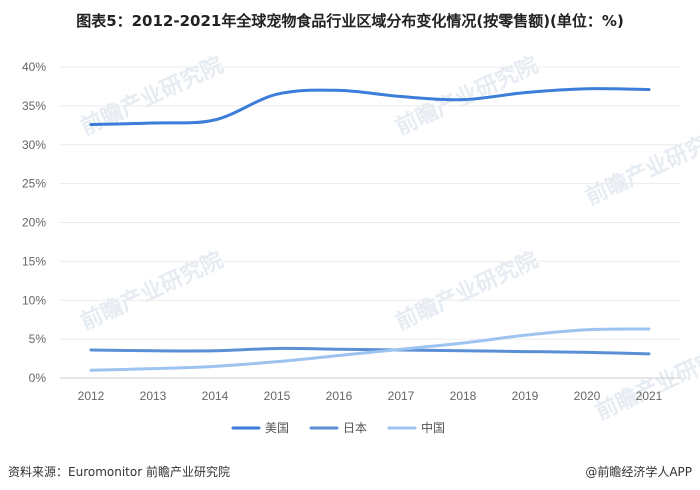 The height and width of the screenshot is (490, 700). What do you see at coordinates (370, 396) in the screenshot?
I see `x-axis-ticks: 2012 2013 2014 2015 2016 2017 2018 2019 2020 2021` at bounding box center [370, 396].